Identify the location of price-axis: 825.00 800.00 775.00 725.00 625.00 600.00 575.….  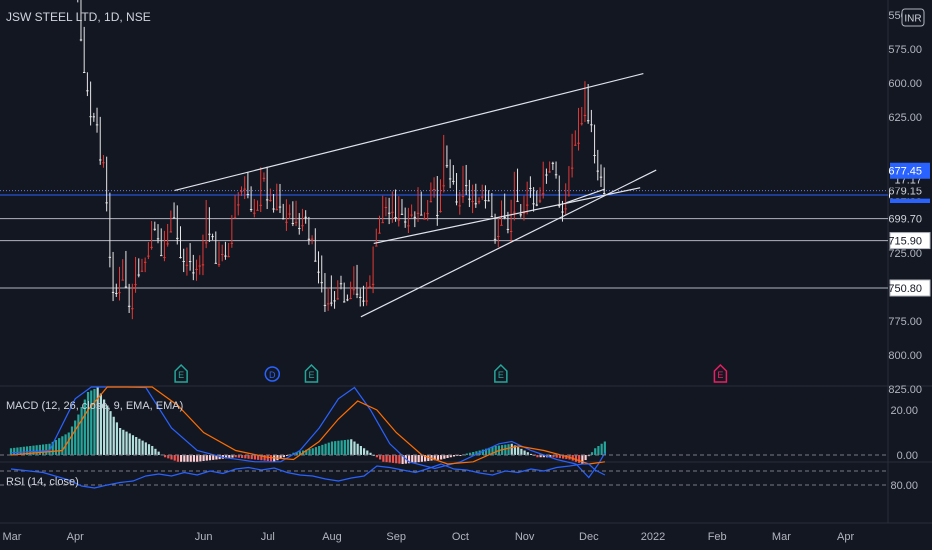
(909, 203).